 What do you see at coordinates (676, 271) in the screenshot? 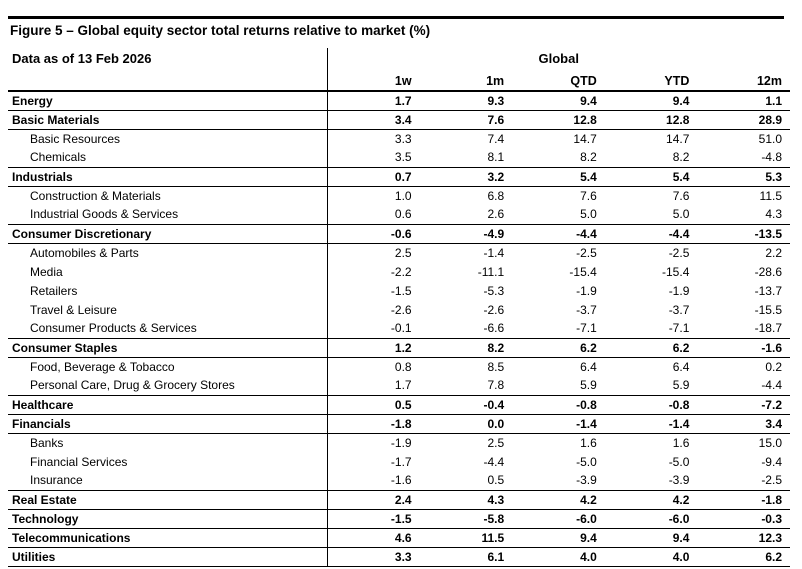
I see `cell-value: -15.4` at bounding box center [676, 271].